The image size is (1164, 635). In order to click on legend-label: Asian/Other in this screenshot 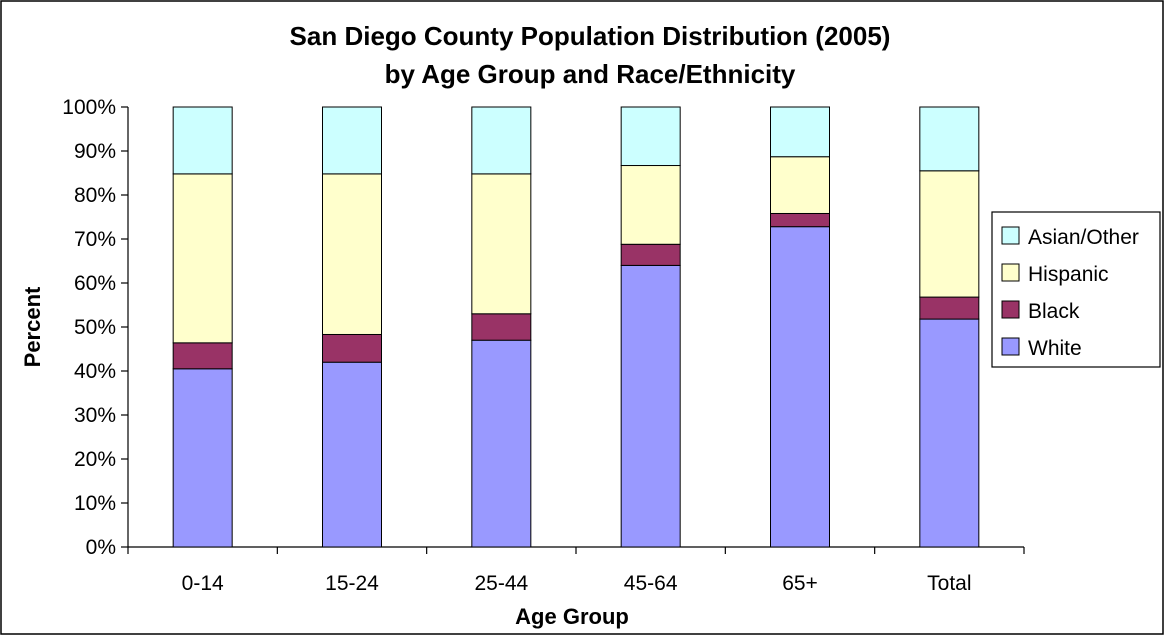, I will do `click(1083, 237)`.